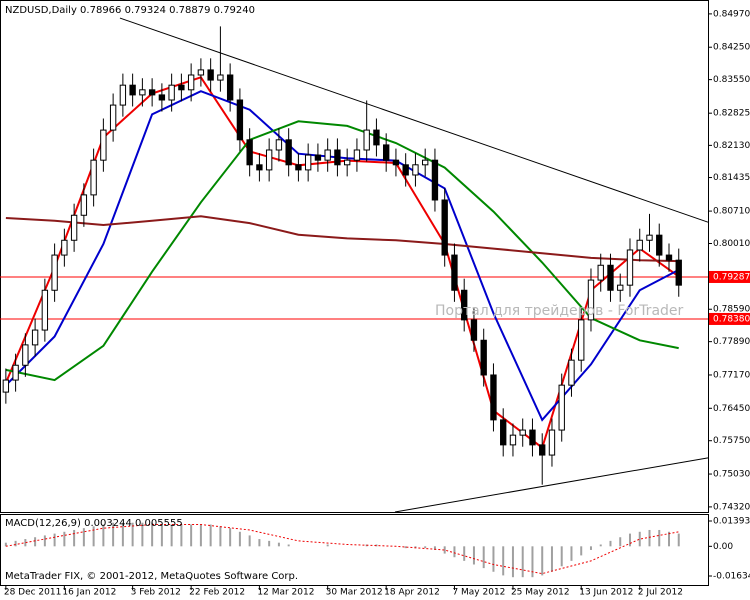 The image size is (750, 600). I want to click on x-tick-label: 2 Jul 2012, so click(660, 593).